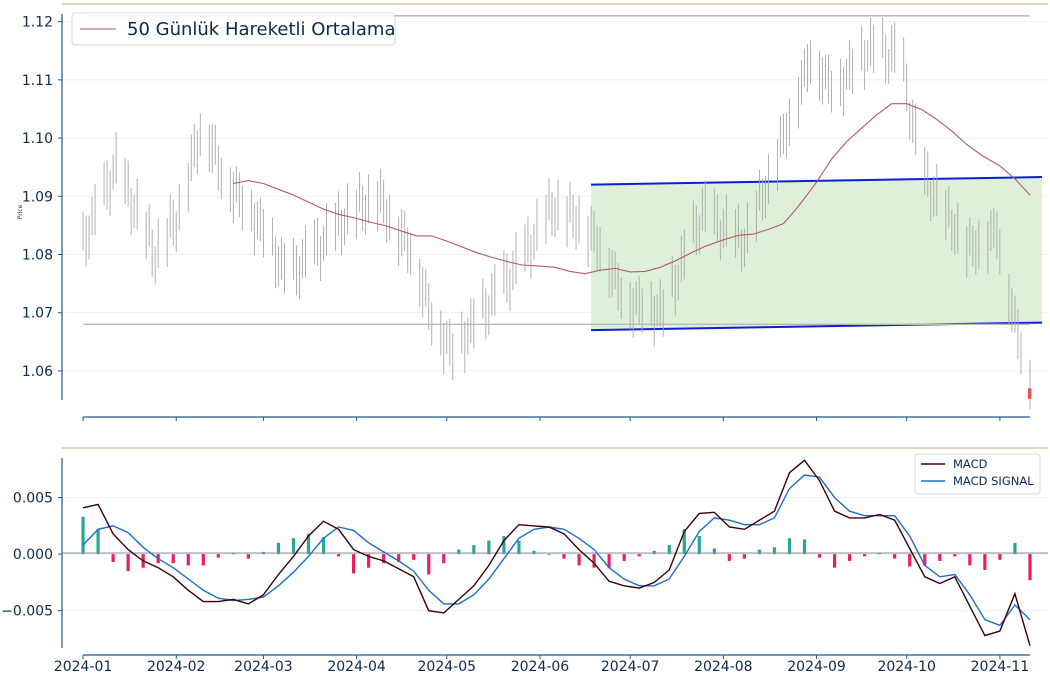 This screenshot has width=1050, height=678. I want to click on price-ytick-label: 1.08, so click(37, 255).